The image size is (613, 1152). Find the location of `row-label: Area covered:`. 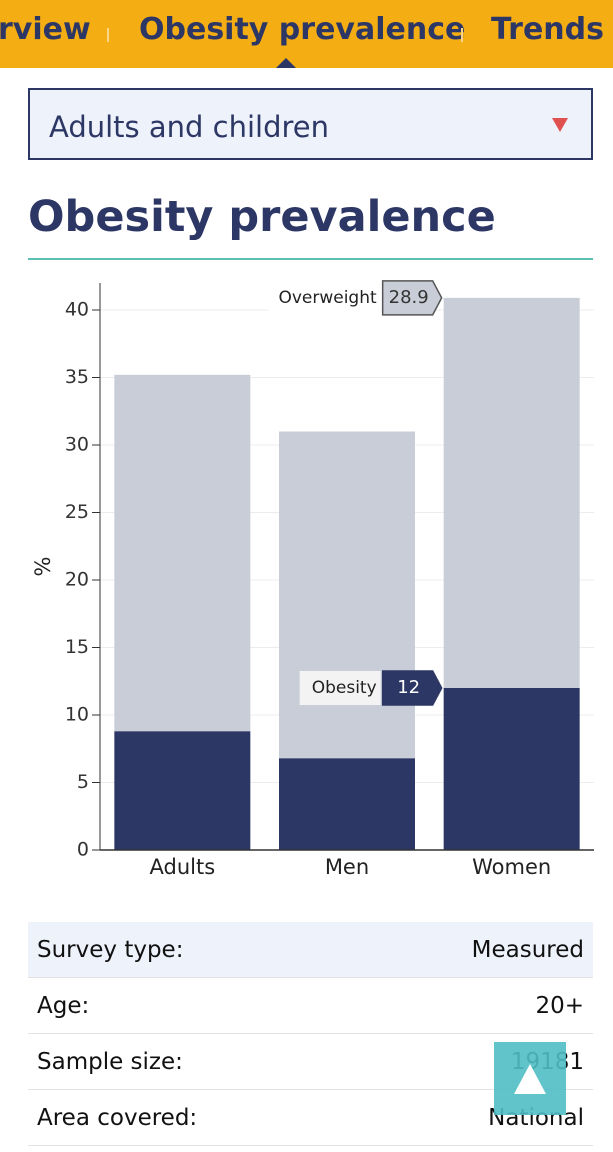

row-label: Area covered: is located at coordinates (117, 1118).